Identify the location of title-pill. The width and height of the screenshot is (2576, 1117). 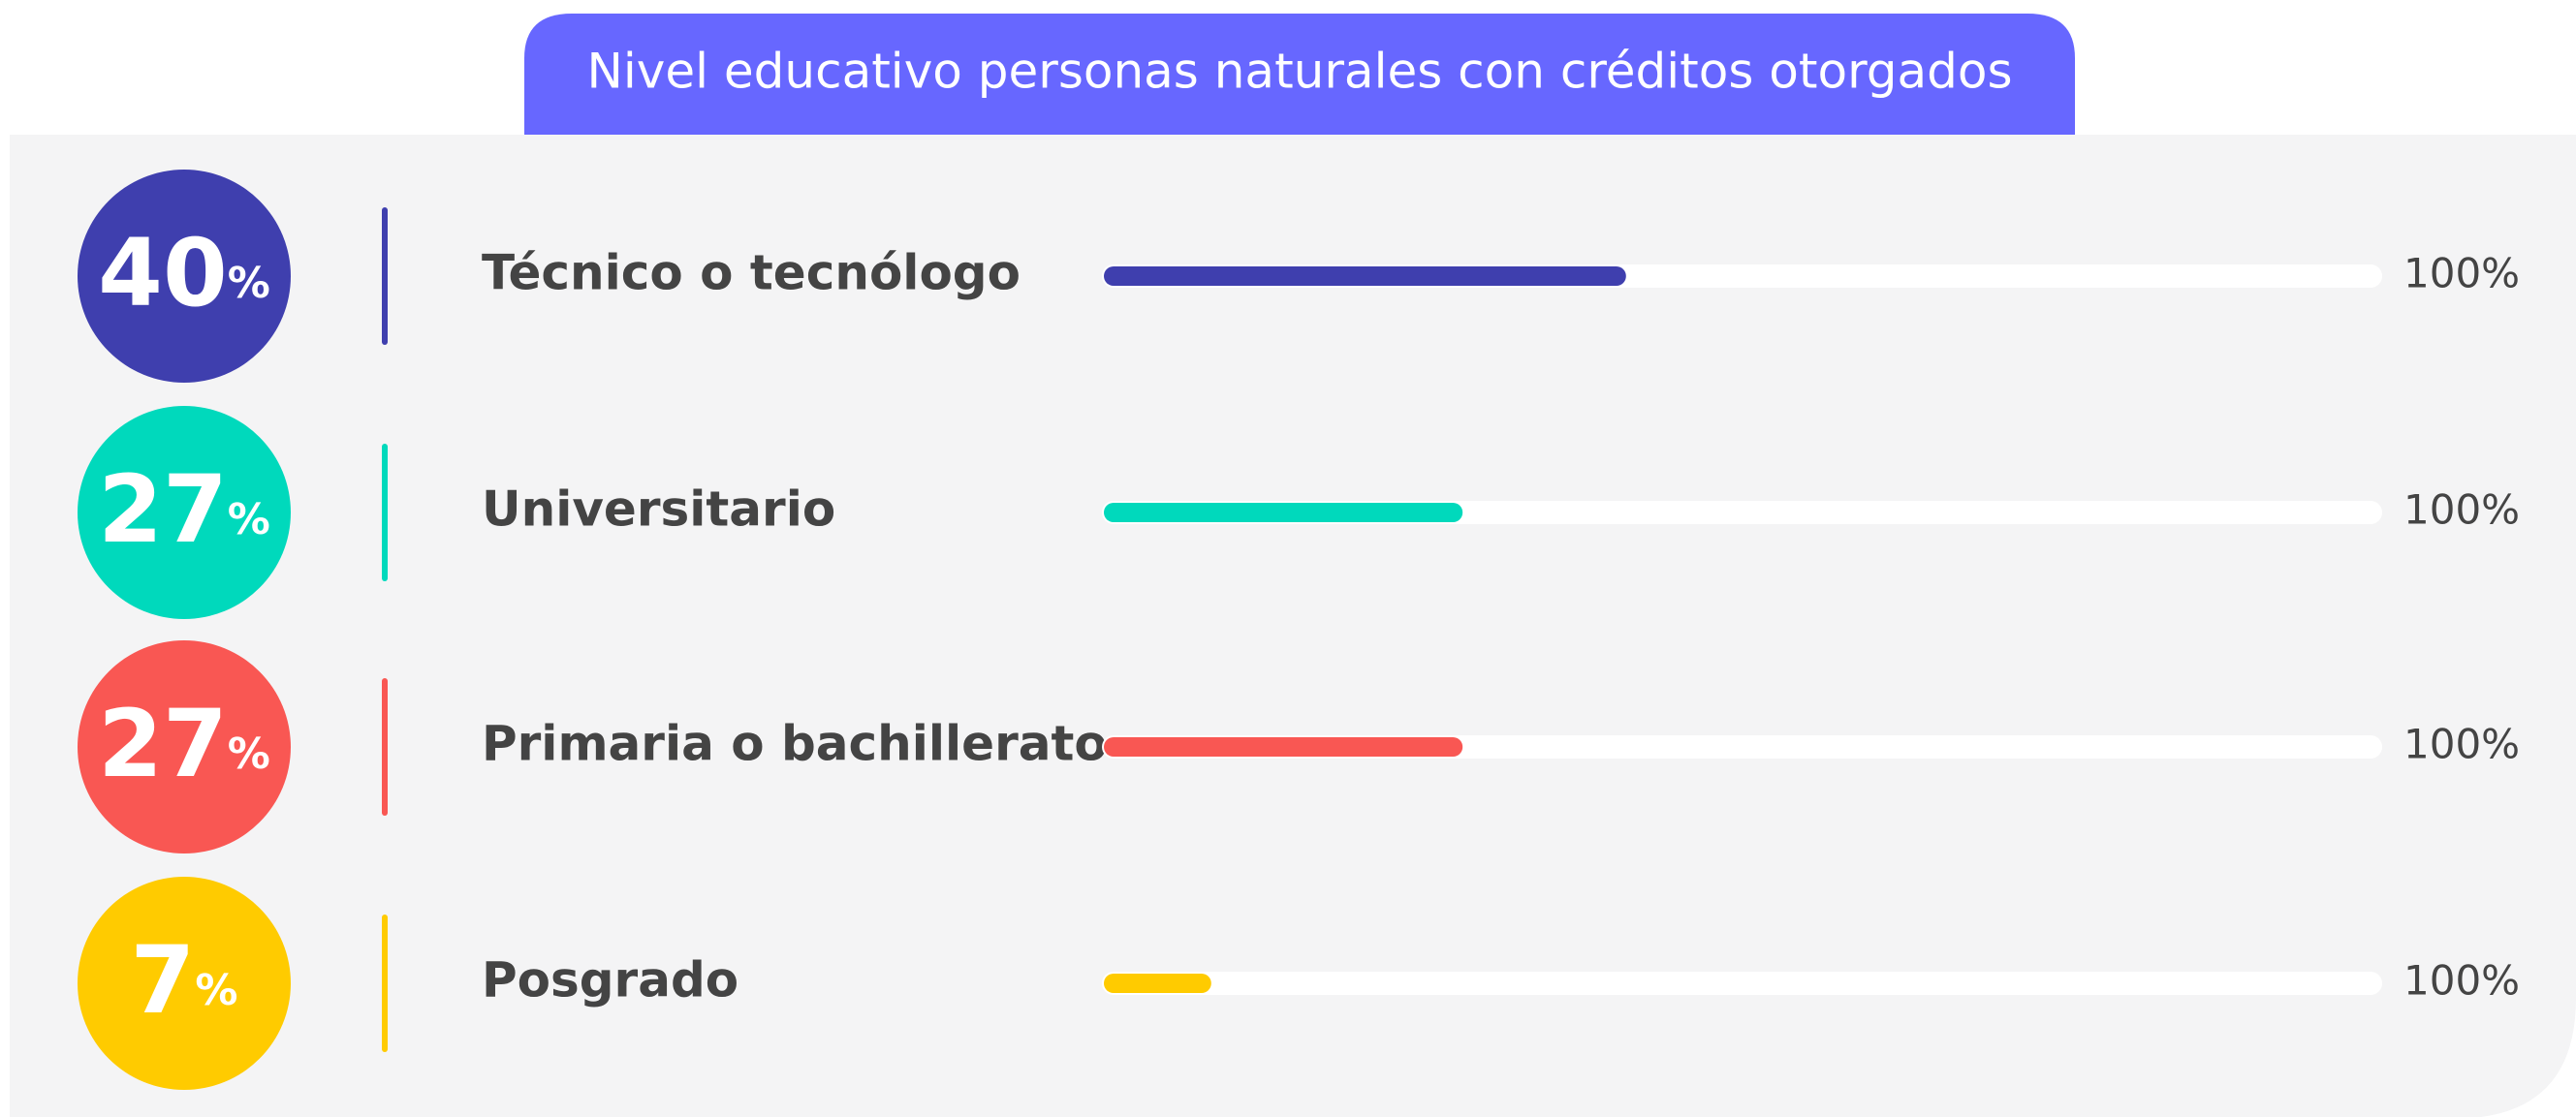
(1299, 75).